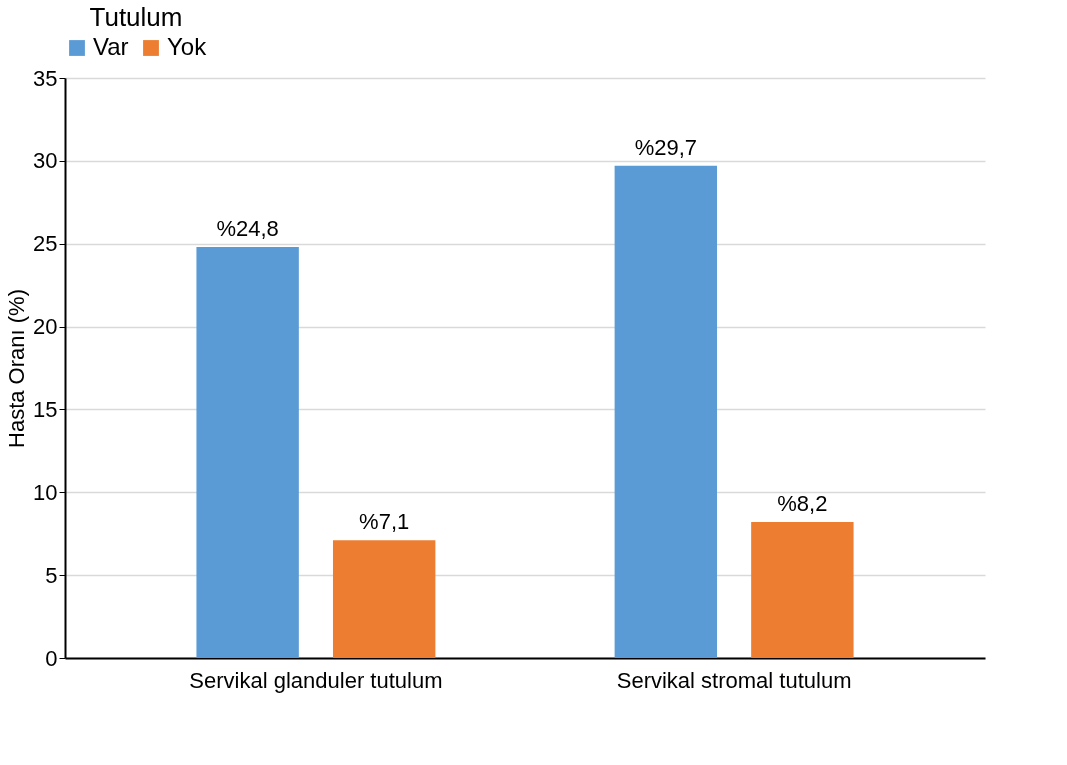  I want to click on legend-label: Yok, so click(187, 46).